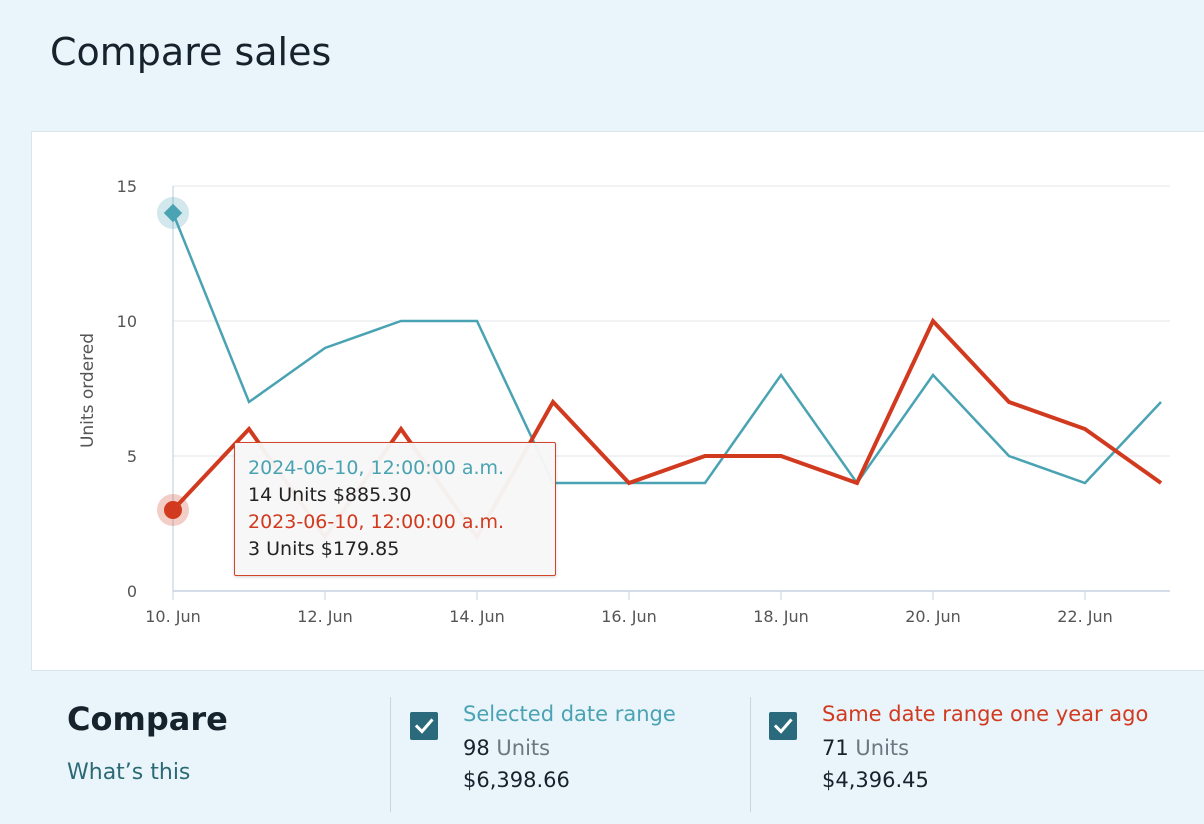 This screenshot has width=1204, height=824. What do you see at coordinates (1085, 616) in the screenshot?
I see `x-tick-label: 22. Jun` at bounding box center [1085, 616].